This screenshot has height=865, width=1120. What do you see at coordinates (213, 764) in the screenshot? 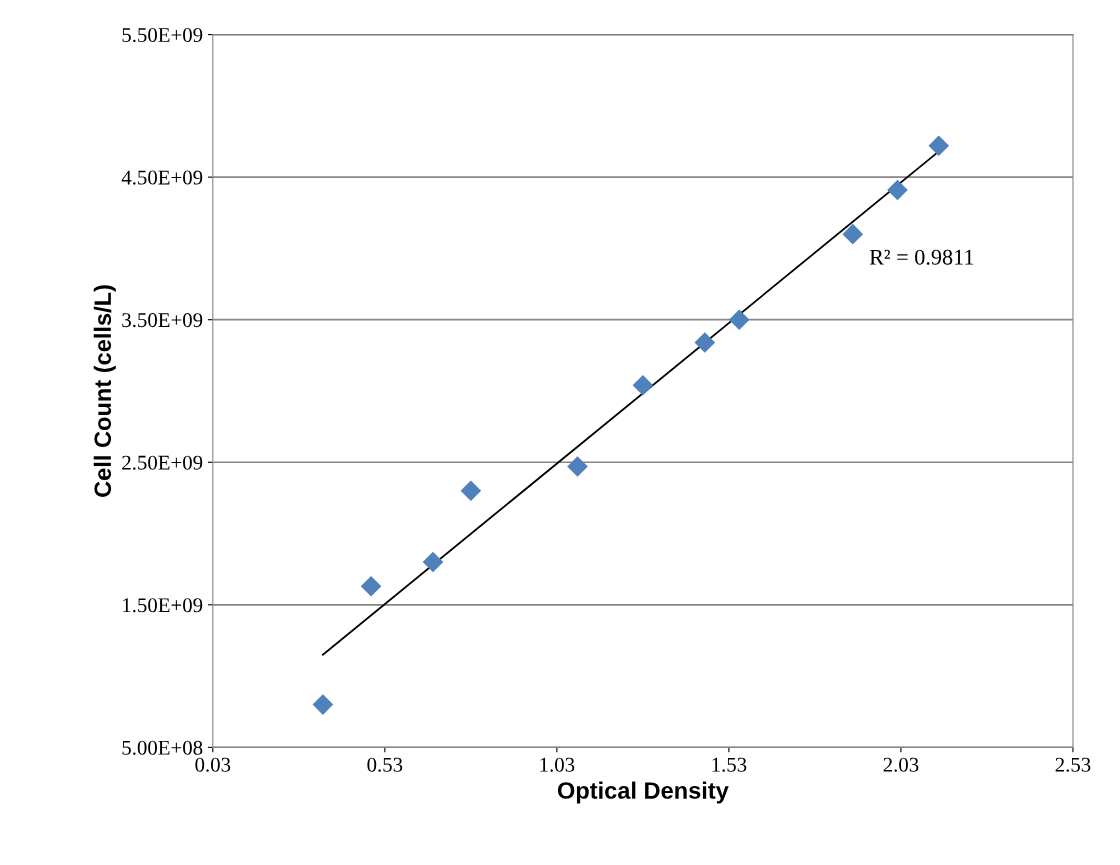
I see `x-tick-label: 0.03` at bounding box center [213, 764].